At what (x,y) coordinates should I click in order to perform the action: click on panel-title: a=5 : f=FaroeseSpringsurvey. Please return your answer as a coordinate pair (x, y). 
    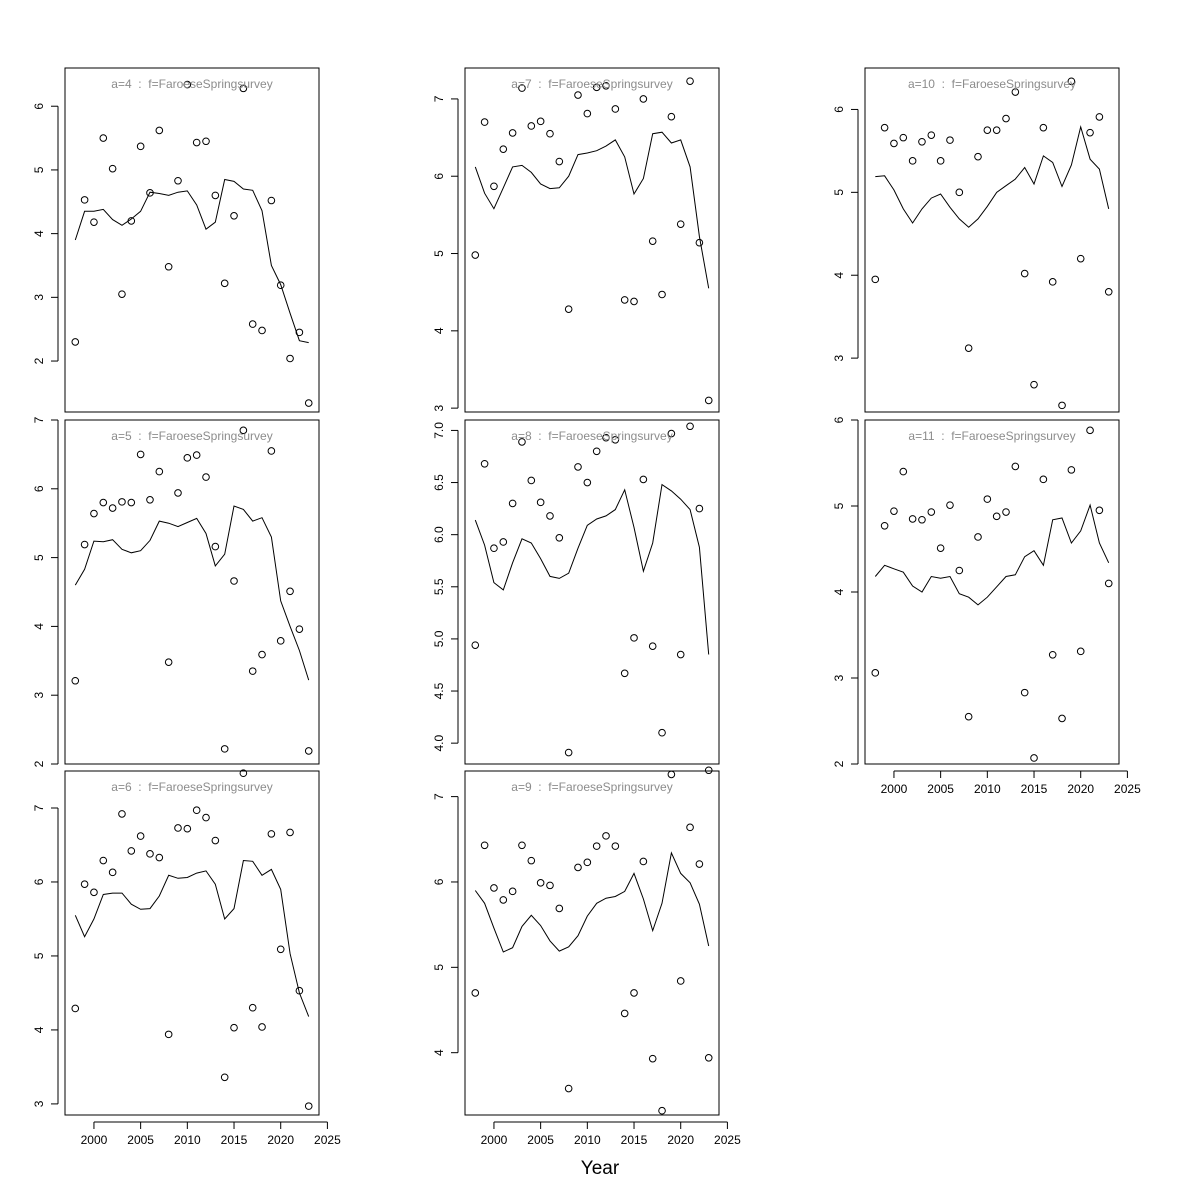
    Looking at the image, I should click on (191, 436).